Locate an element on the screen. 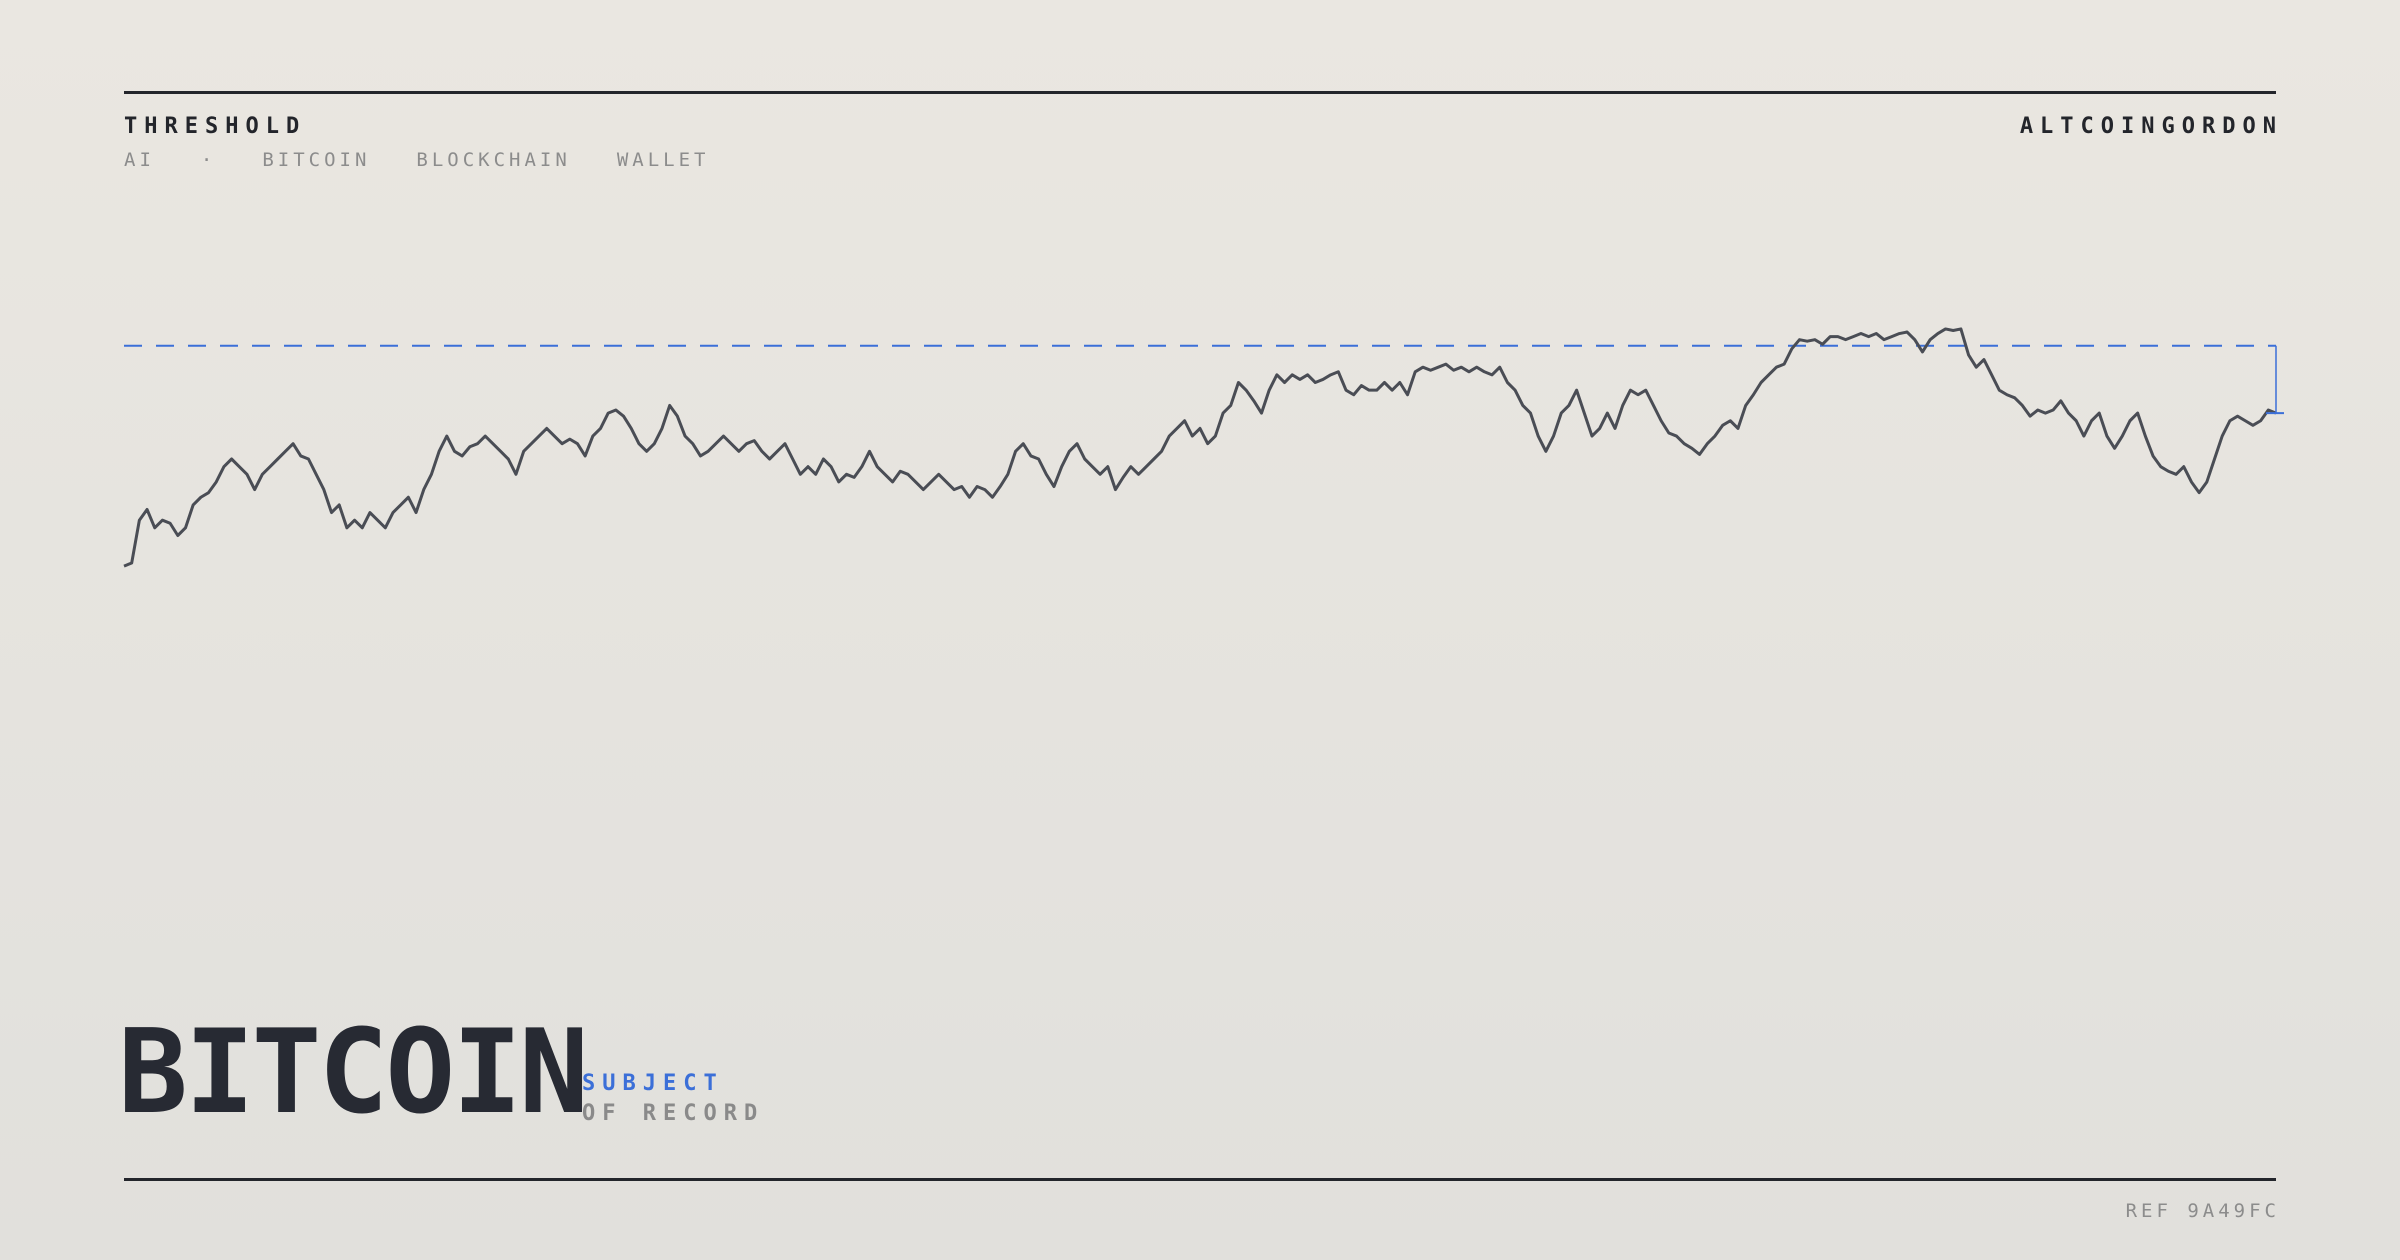 This screenshot has width=2400, height=1260. top-rule is located at coordinates (1200, 92).